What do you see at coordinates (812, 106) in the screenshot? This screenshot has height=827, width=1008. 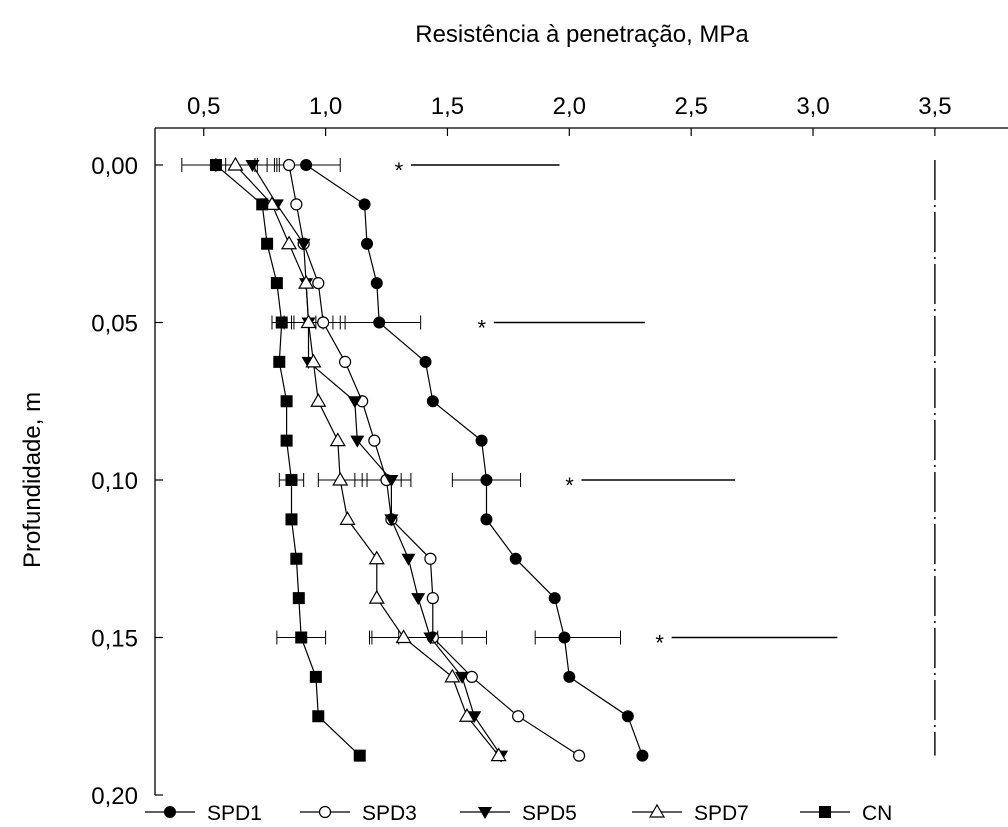 I see `x-tick-label: 3,0` at bounding box center [812, 106].